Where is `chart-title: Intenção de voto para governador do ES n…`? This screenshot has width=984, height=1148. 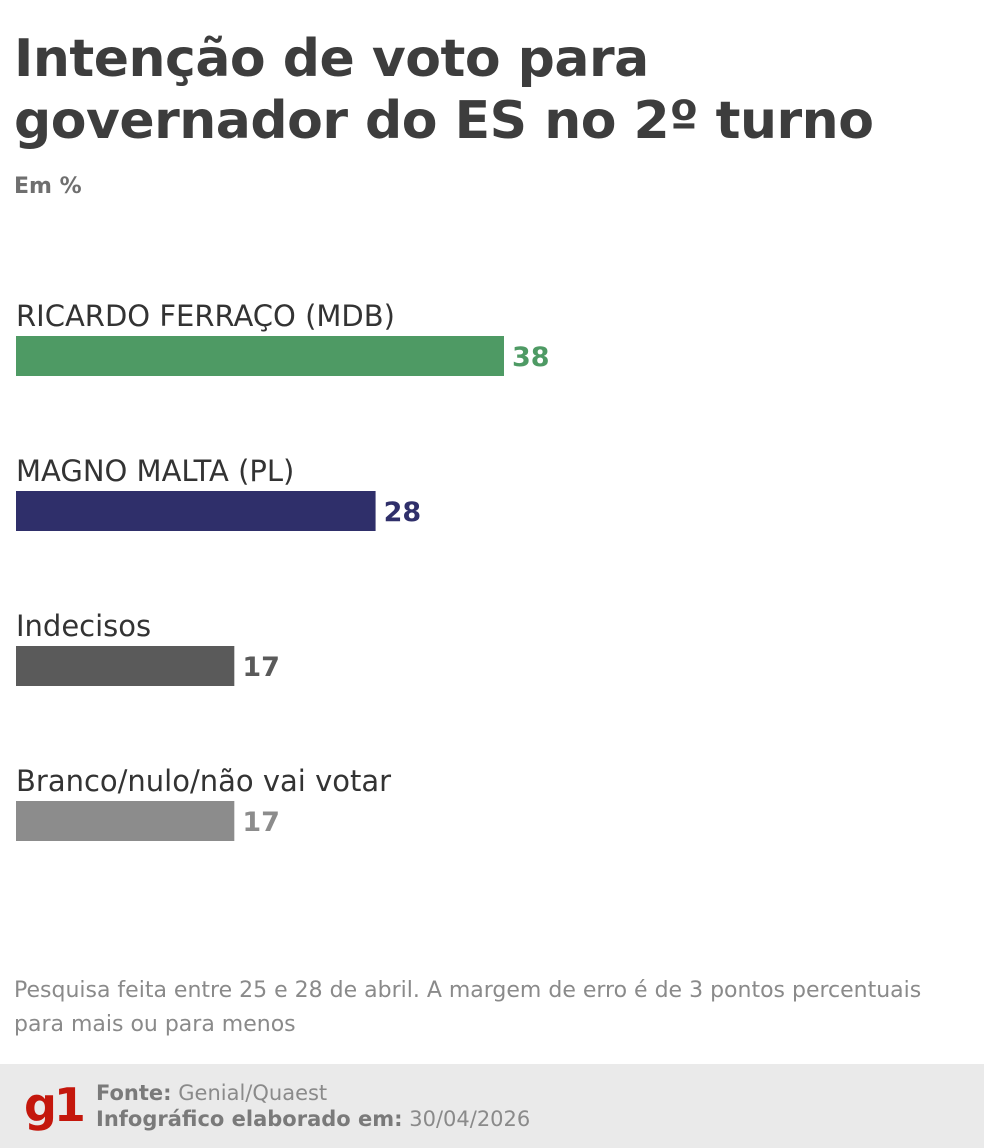
chart-title: Intenção de voto para governador do ES n… is located at coordinates (444, 90).